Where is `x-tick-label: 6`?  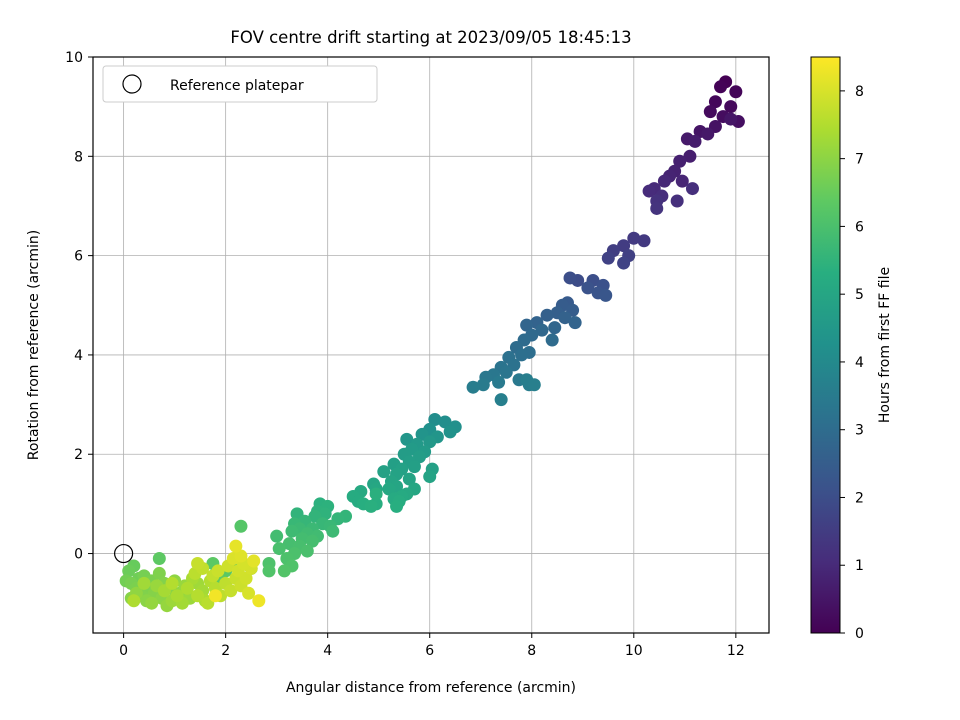
x-tick-label: 6 is located at coordinates (429, 651).